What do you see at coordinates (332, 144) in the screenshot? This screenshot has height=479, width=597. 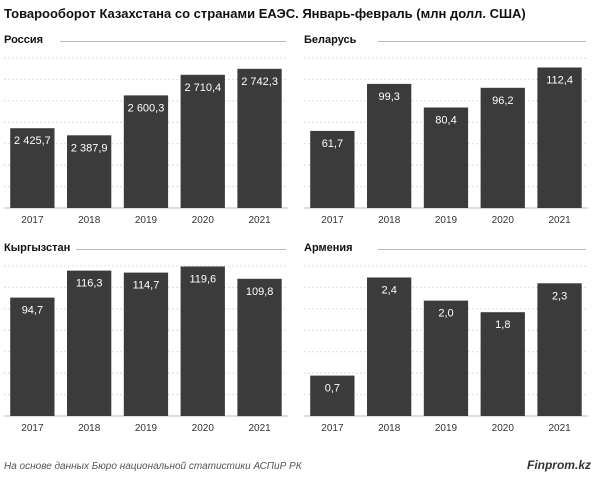 I see `data-label: 61,7` at bounding box center [332, 144].